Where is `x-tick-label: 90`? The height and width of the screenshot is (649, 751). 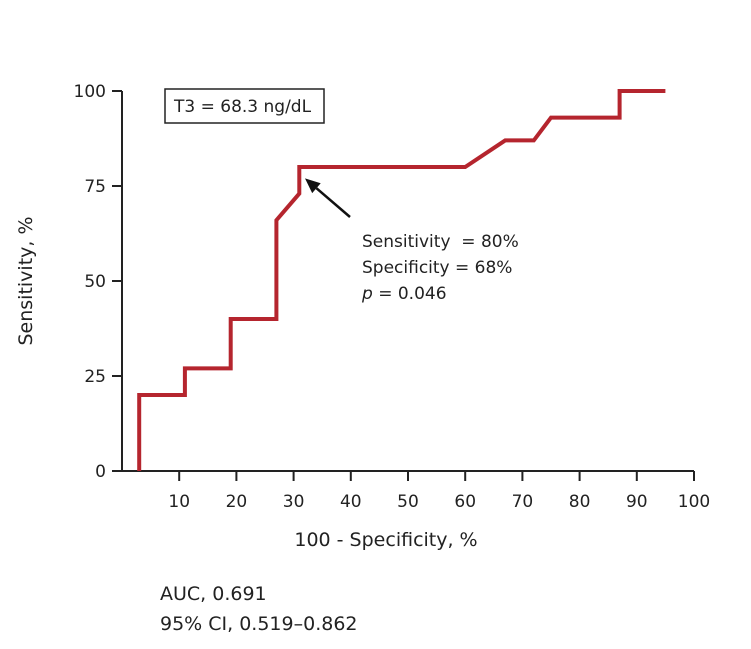
x-tick-label: 90 is located at coordinates (637, 502).